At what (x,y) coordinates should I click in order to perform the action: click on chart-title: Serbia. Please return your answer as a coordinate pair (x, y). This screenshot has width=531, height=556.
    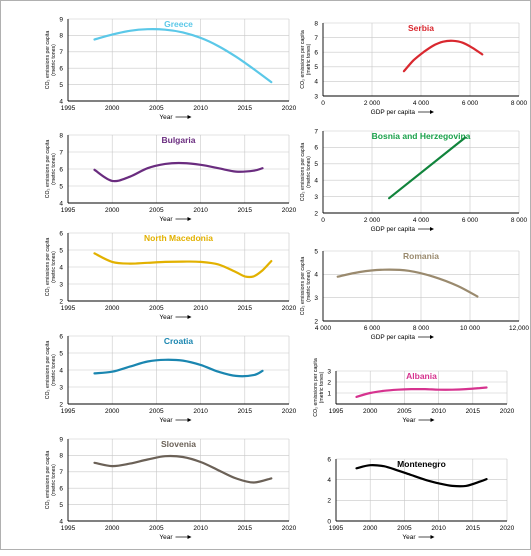
    Looking at the image, I should click on (421, 28).